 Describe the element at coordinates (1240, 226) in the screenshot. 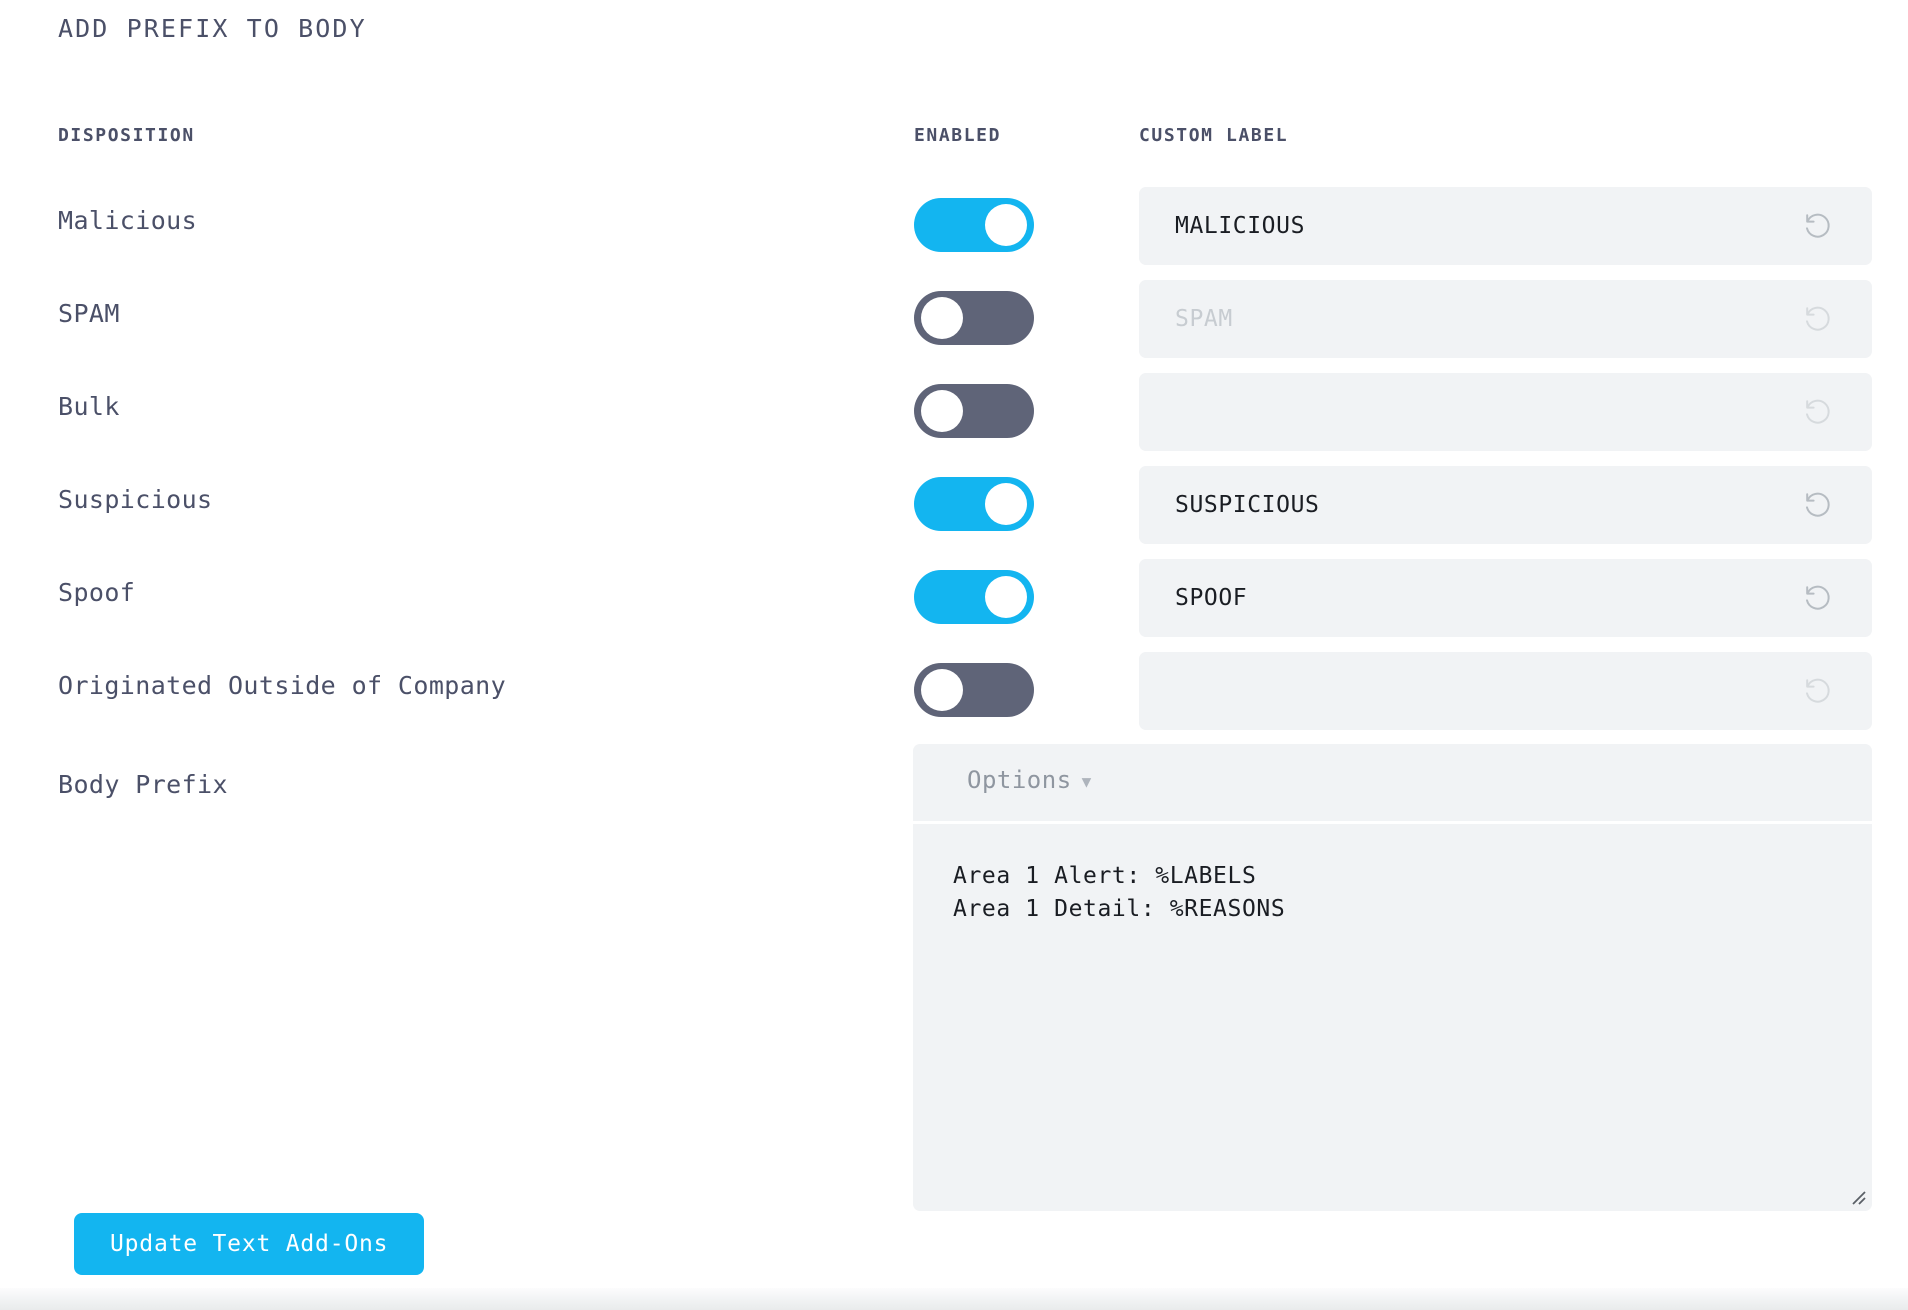

I see `custom-label-value: MALICIOUS` at that location.